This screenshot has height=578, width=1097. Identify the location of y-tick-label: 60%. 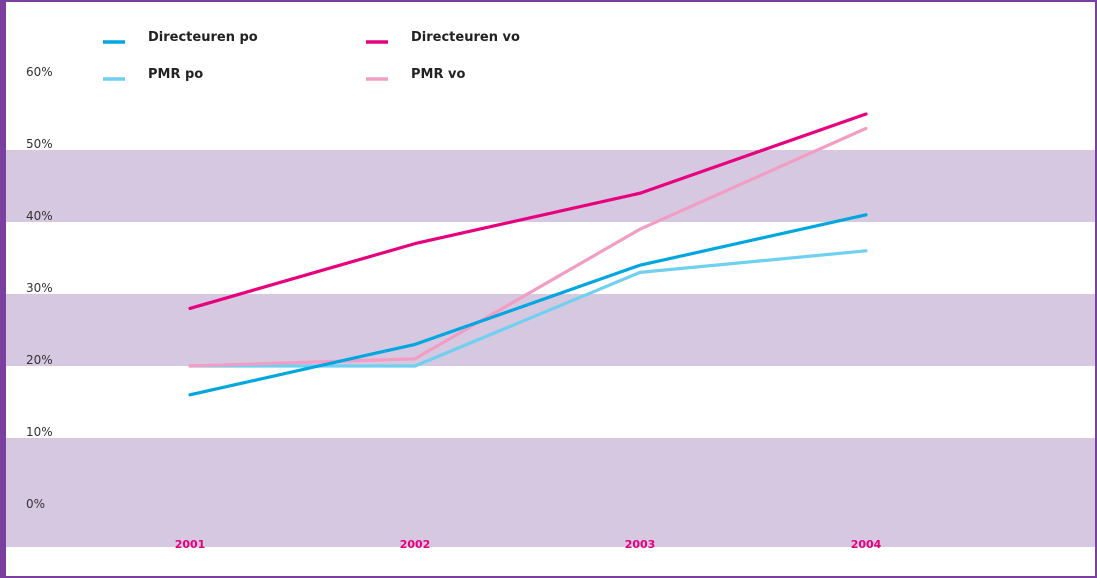
(39, 72).